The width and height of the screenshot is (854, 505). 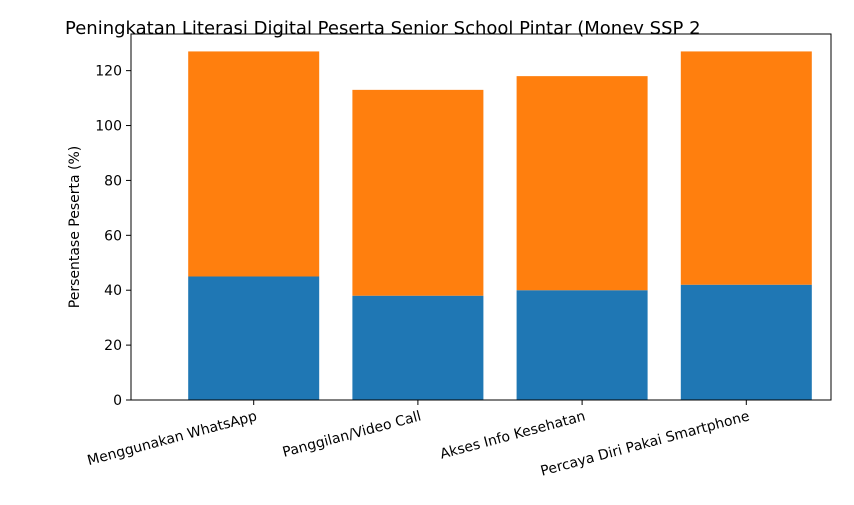 What do you see at coordinates (113, 181) in the screenshot?
I see `y-tick-label: 80` at bounding box center [113, 181].